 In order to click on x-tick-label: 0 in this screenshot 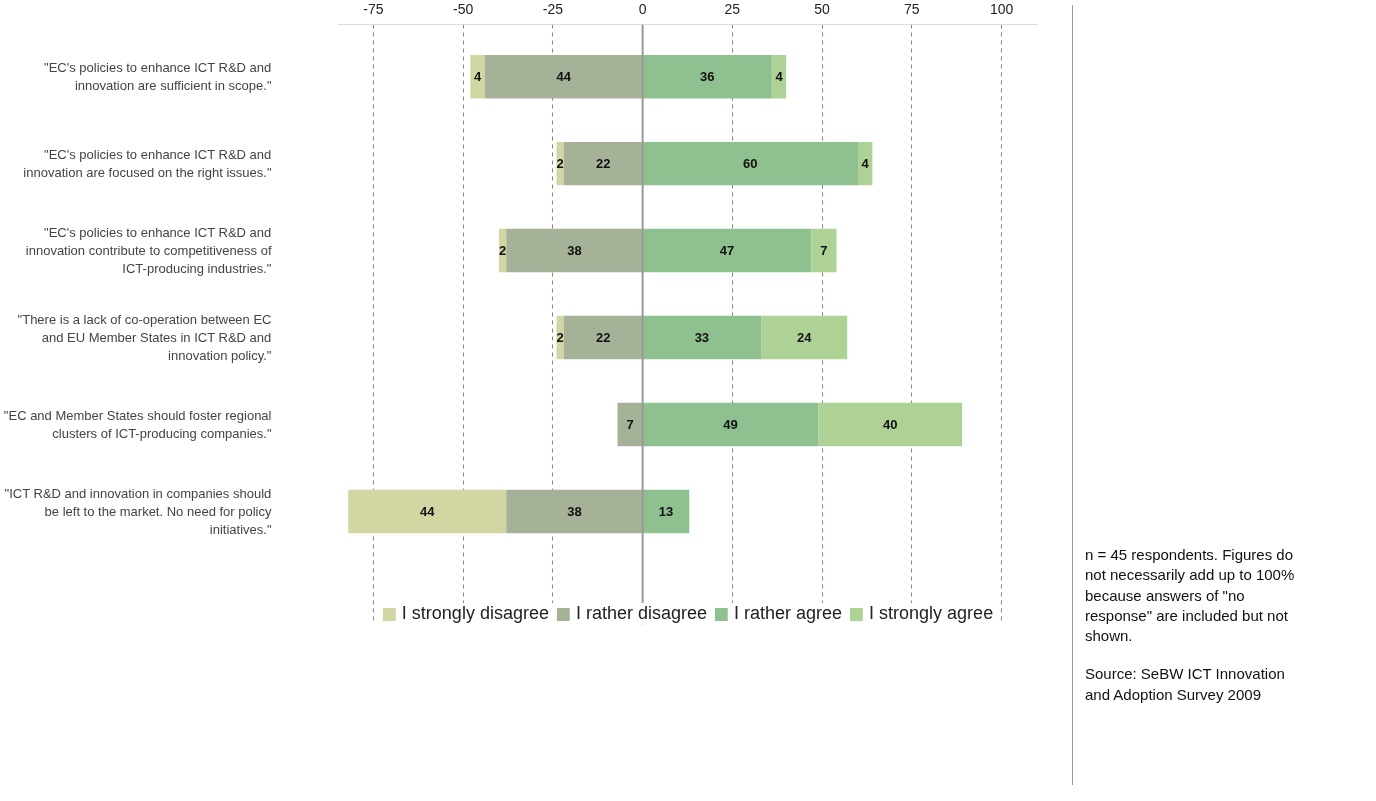, I will do `click(642, 8)`.